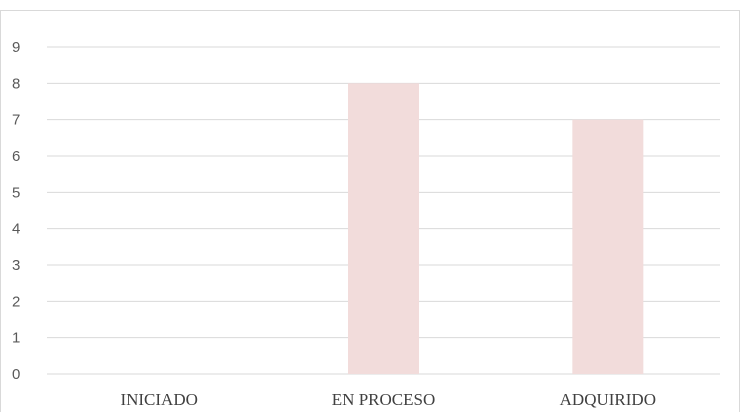  Describe the element at coordinates (16, 265) in the screenshot. I see `y-tick-label: 3` at that location.